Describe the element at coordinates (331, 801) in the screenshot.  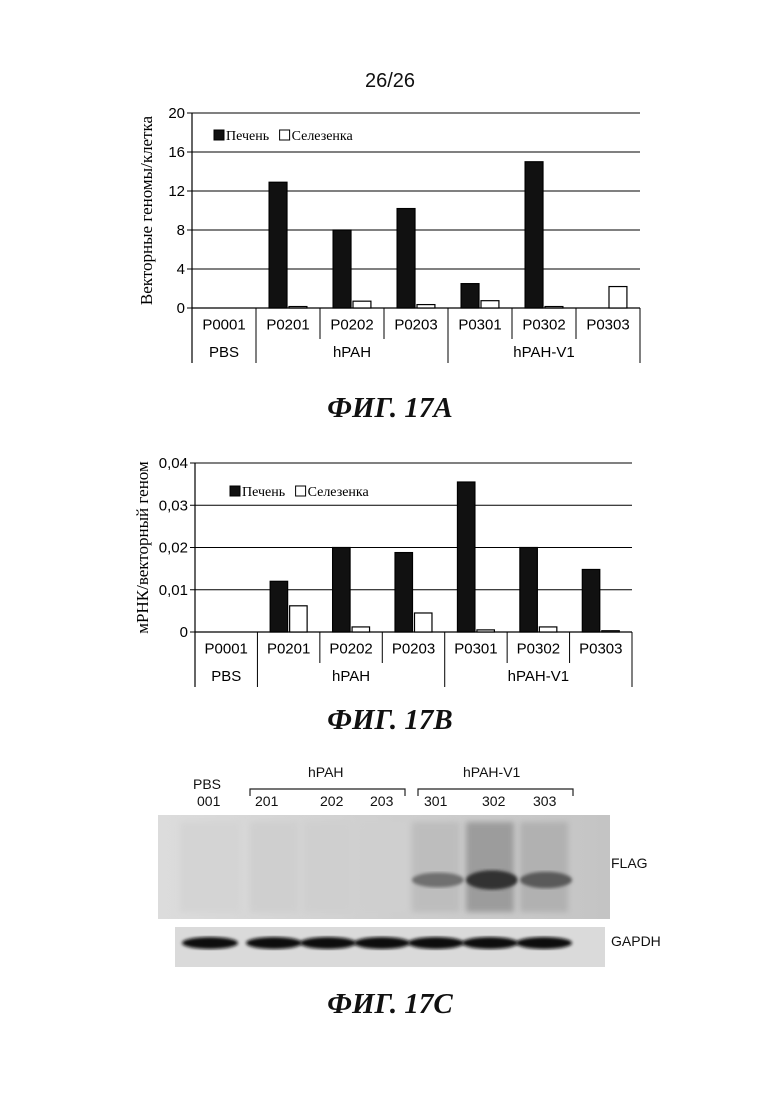
I see `lane-number-label: 202` at that location.